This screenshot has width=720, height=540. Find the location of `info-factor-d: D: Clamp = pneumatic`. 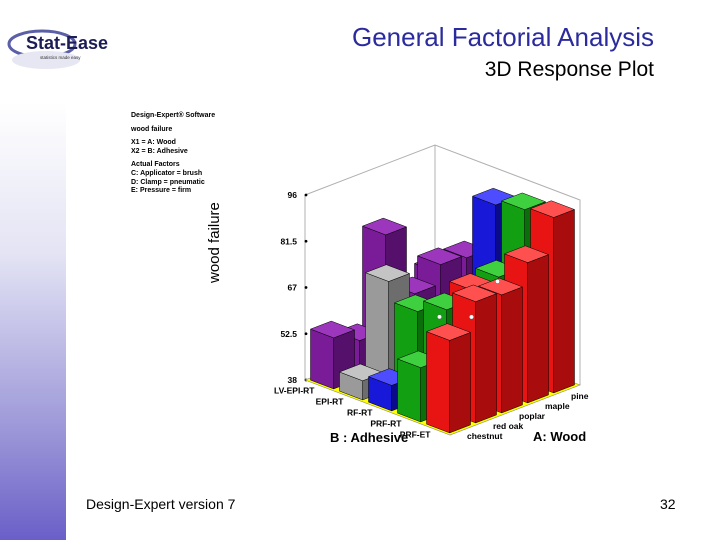

info-factor-d: D: Clamp = pneumatic is located at coordinates (168, 182).